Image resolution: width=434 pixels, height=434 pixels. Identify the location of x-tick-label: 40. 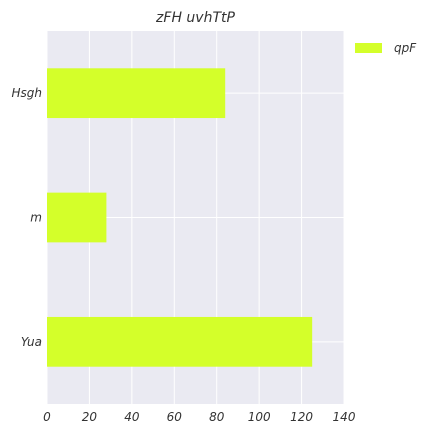
(132, 417).